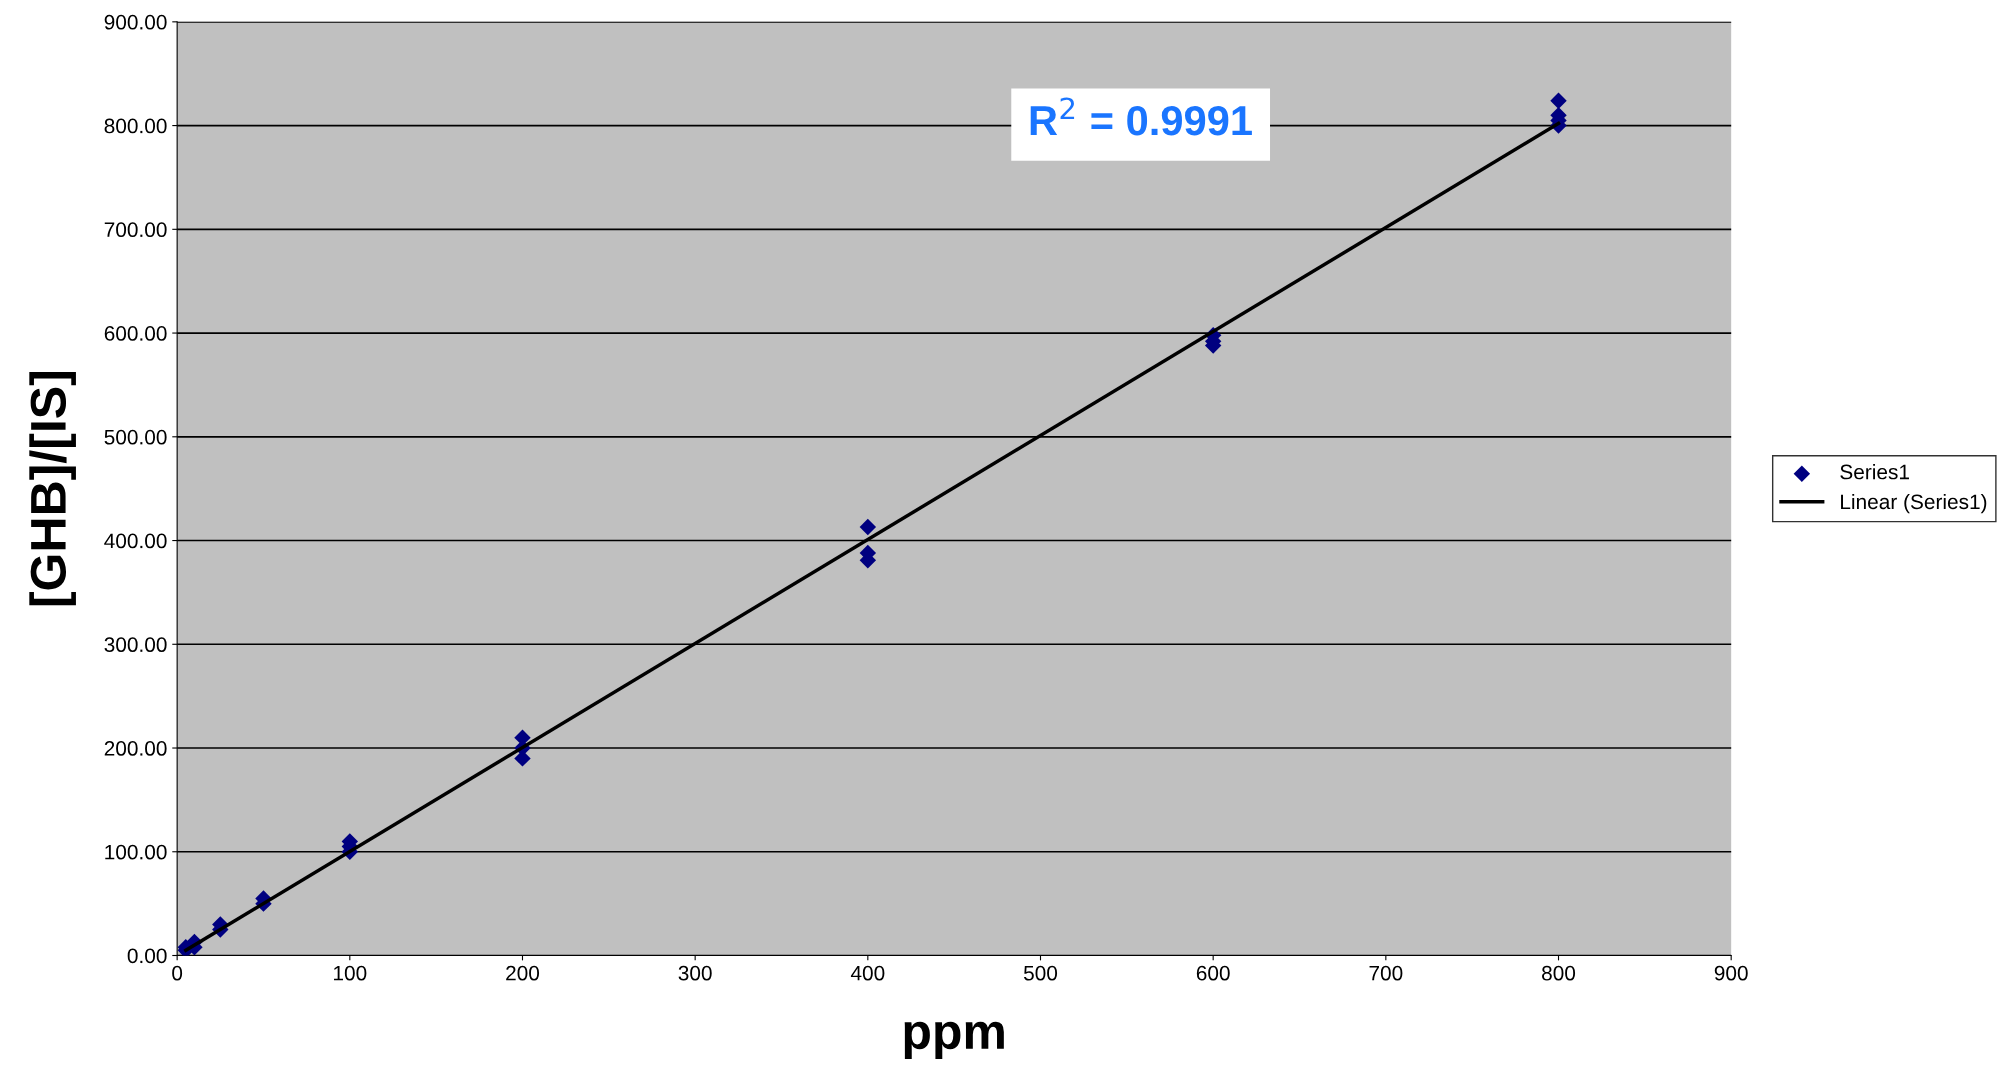 The image size is (2013, 1092). What do you see at coordinates (135, 22) in the screenshot?
I see `y-tick-label: 900.00` at bounding box center [135, 22].